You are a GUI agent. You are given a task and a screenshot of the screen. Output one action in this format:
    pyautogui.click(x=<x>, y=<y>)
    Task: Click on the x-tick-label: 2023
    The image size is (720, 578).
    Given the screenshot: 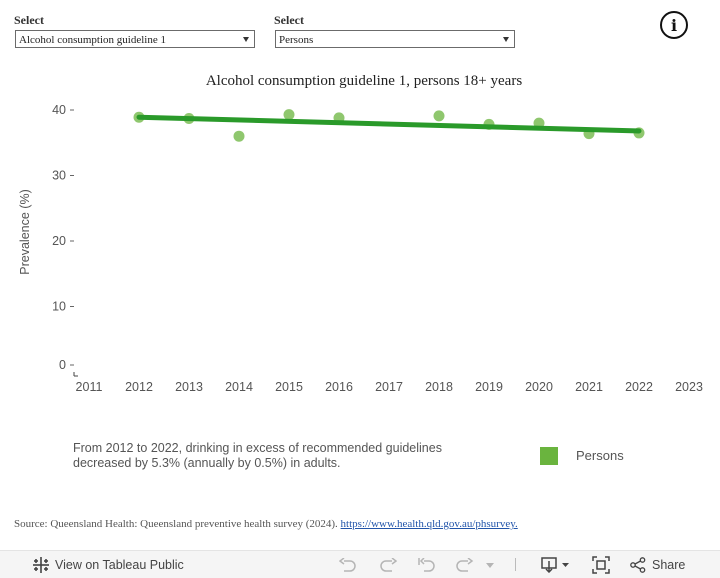 What is the action you would take?
    pyautogui.click(x=689, y=387)
    